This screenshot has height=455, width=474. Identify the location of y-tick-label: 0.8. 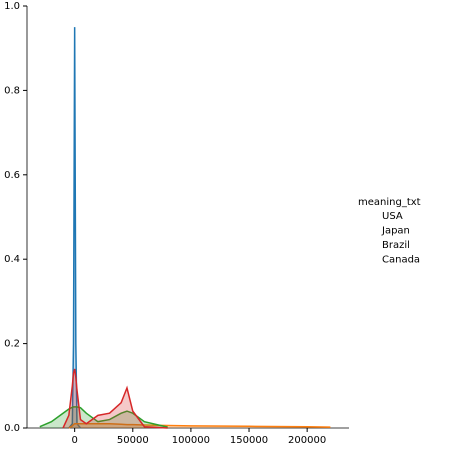
(12, 90).